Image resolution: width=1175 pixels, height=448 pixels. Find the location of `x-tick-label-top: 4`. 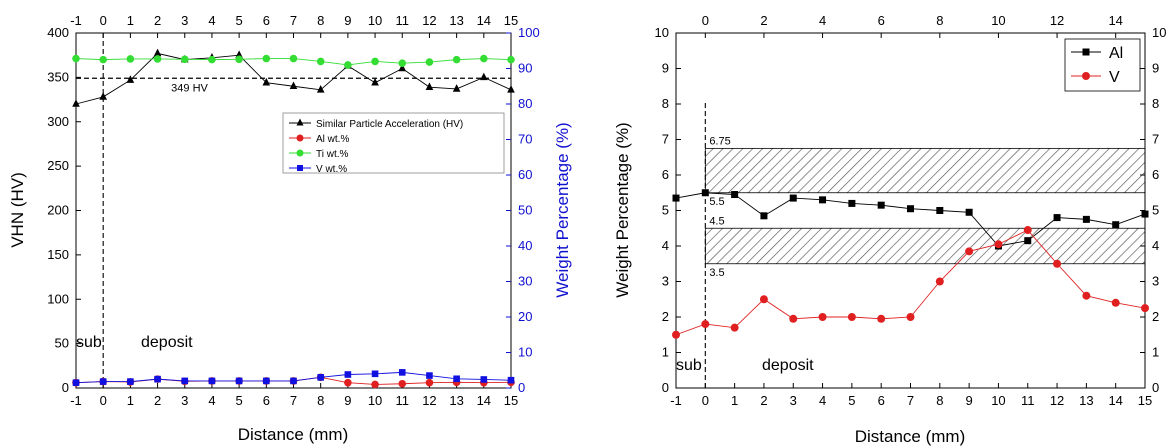

x-tick-label-top: 4 is located at coordinates (822, 20).